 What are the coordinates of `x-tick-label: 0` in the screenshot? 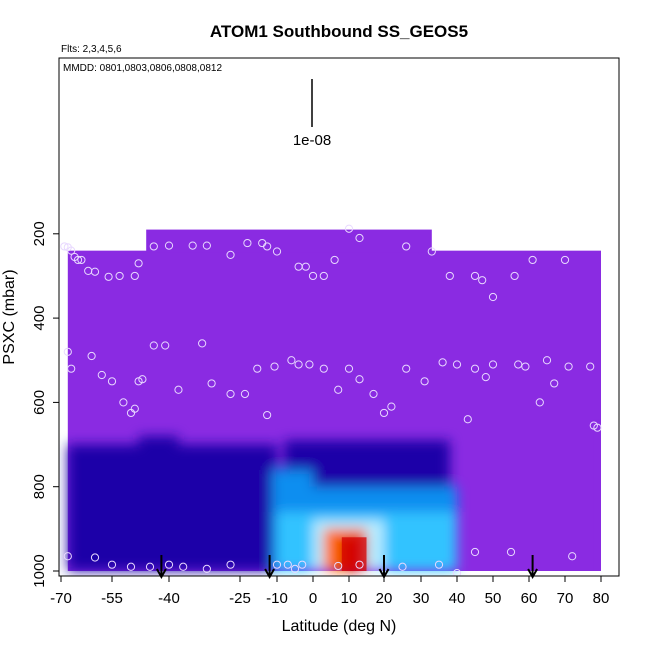 It's located at (313, 598).